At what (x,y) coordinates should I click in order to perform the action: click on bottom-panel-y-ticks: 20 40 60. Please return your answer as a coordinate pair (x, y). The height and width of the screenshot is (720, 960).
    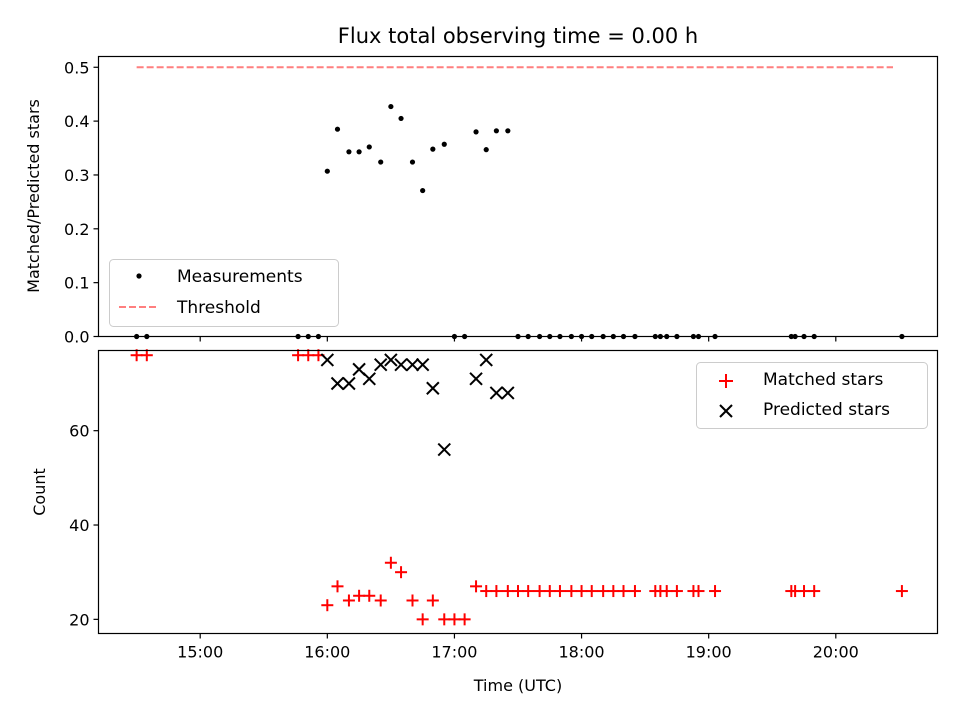
    Looking at the image, I should click on (84, 525).